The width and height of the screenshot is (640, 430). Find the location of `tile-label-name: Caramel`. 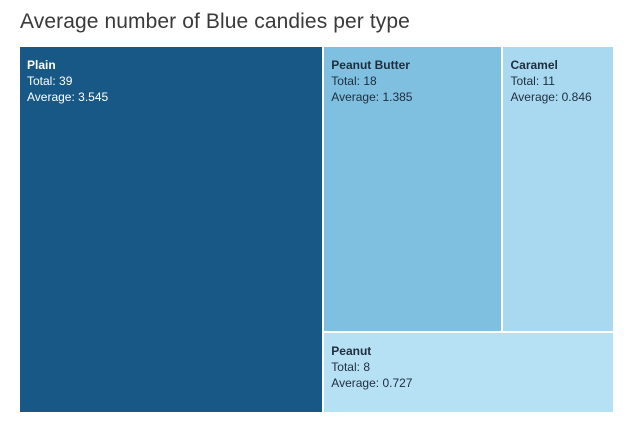

tile-label-name: Caramel is located at coordinates (534, 65).